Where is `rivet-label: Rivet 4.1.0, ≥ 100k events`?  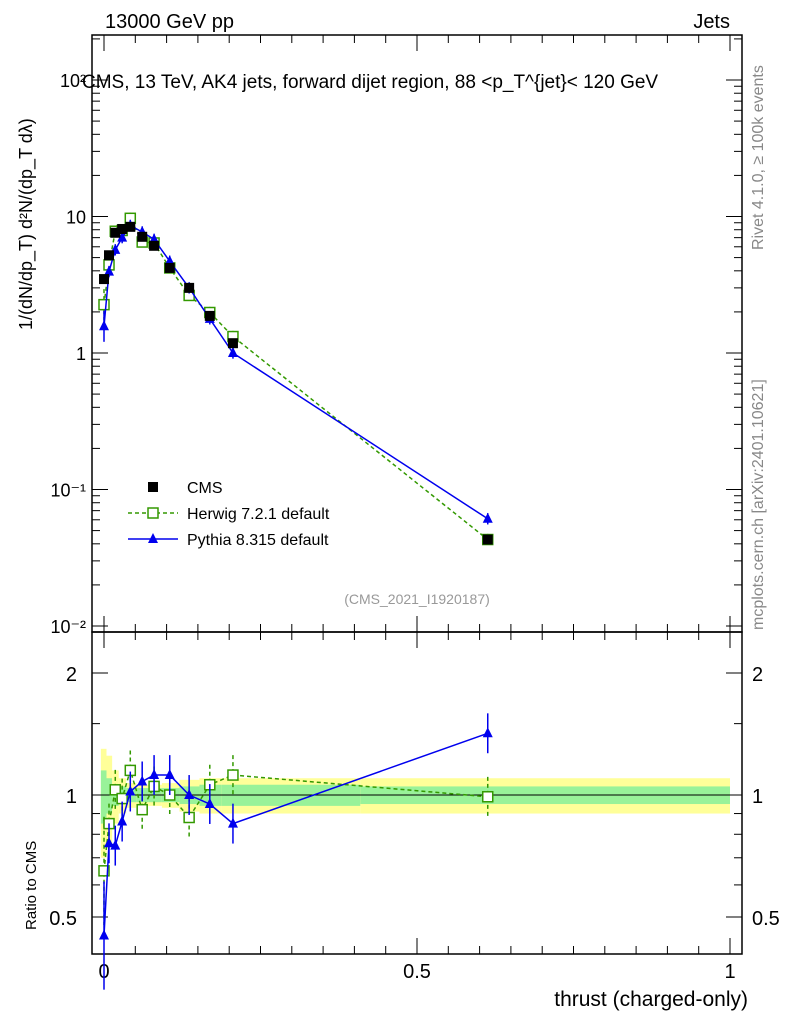 rivet-label: Rivet 4.1.0, ≥ 100k events is located at coordinates (758, 157).